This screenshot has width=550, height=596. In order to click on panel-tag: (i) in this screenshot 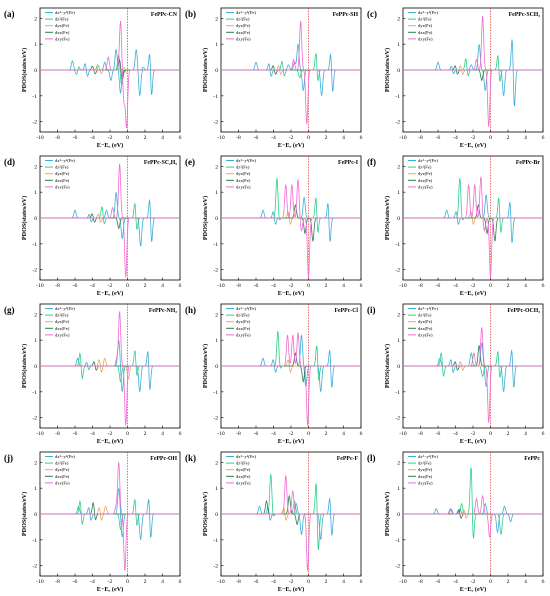, I will do `click(371, 310)`.